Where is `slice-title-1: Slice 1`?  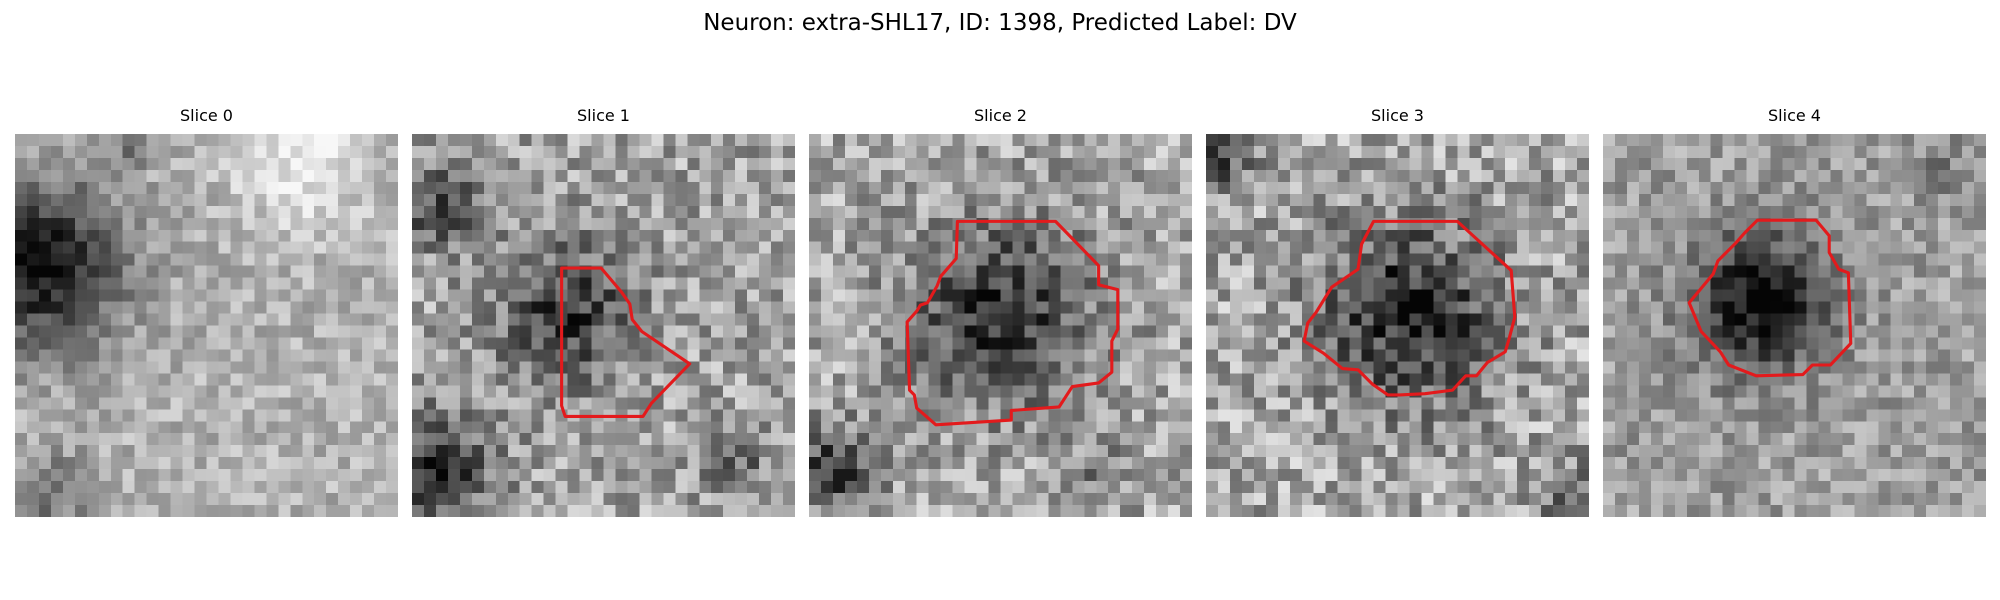 slice-title-1: Slice 1 is located at coordinates (603, 115).